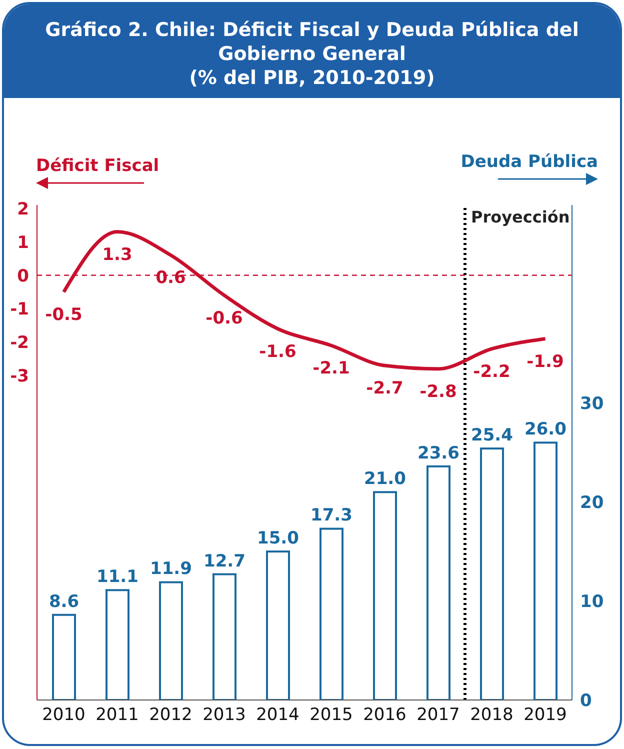 The height and width of the screenshot is (749, 624). Describe the element at coordinates (491, 372) in the screenshot. I see `data-label: -2.2` at that location.